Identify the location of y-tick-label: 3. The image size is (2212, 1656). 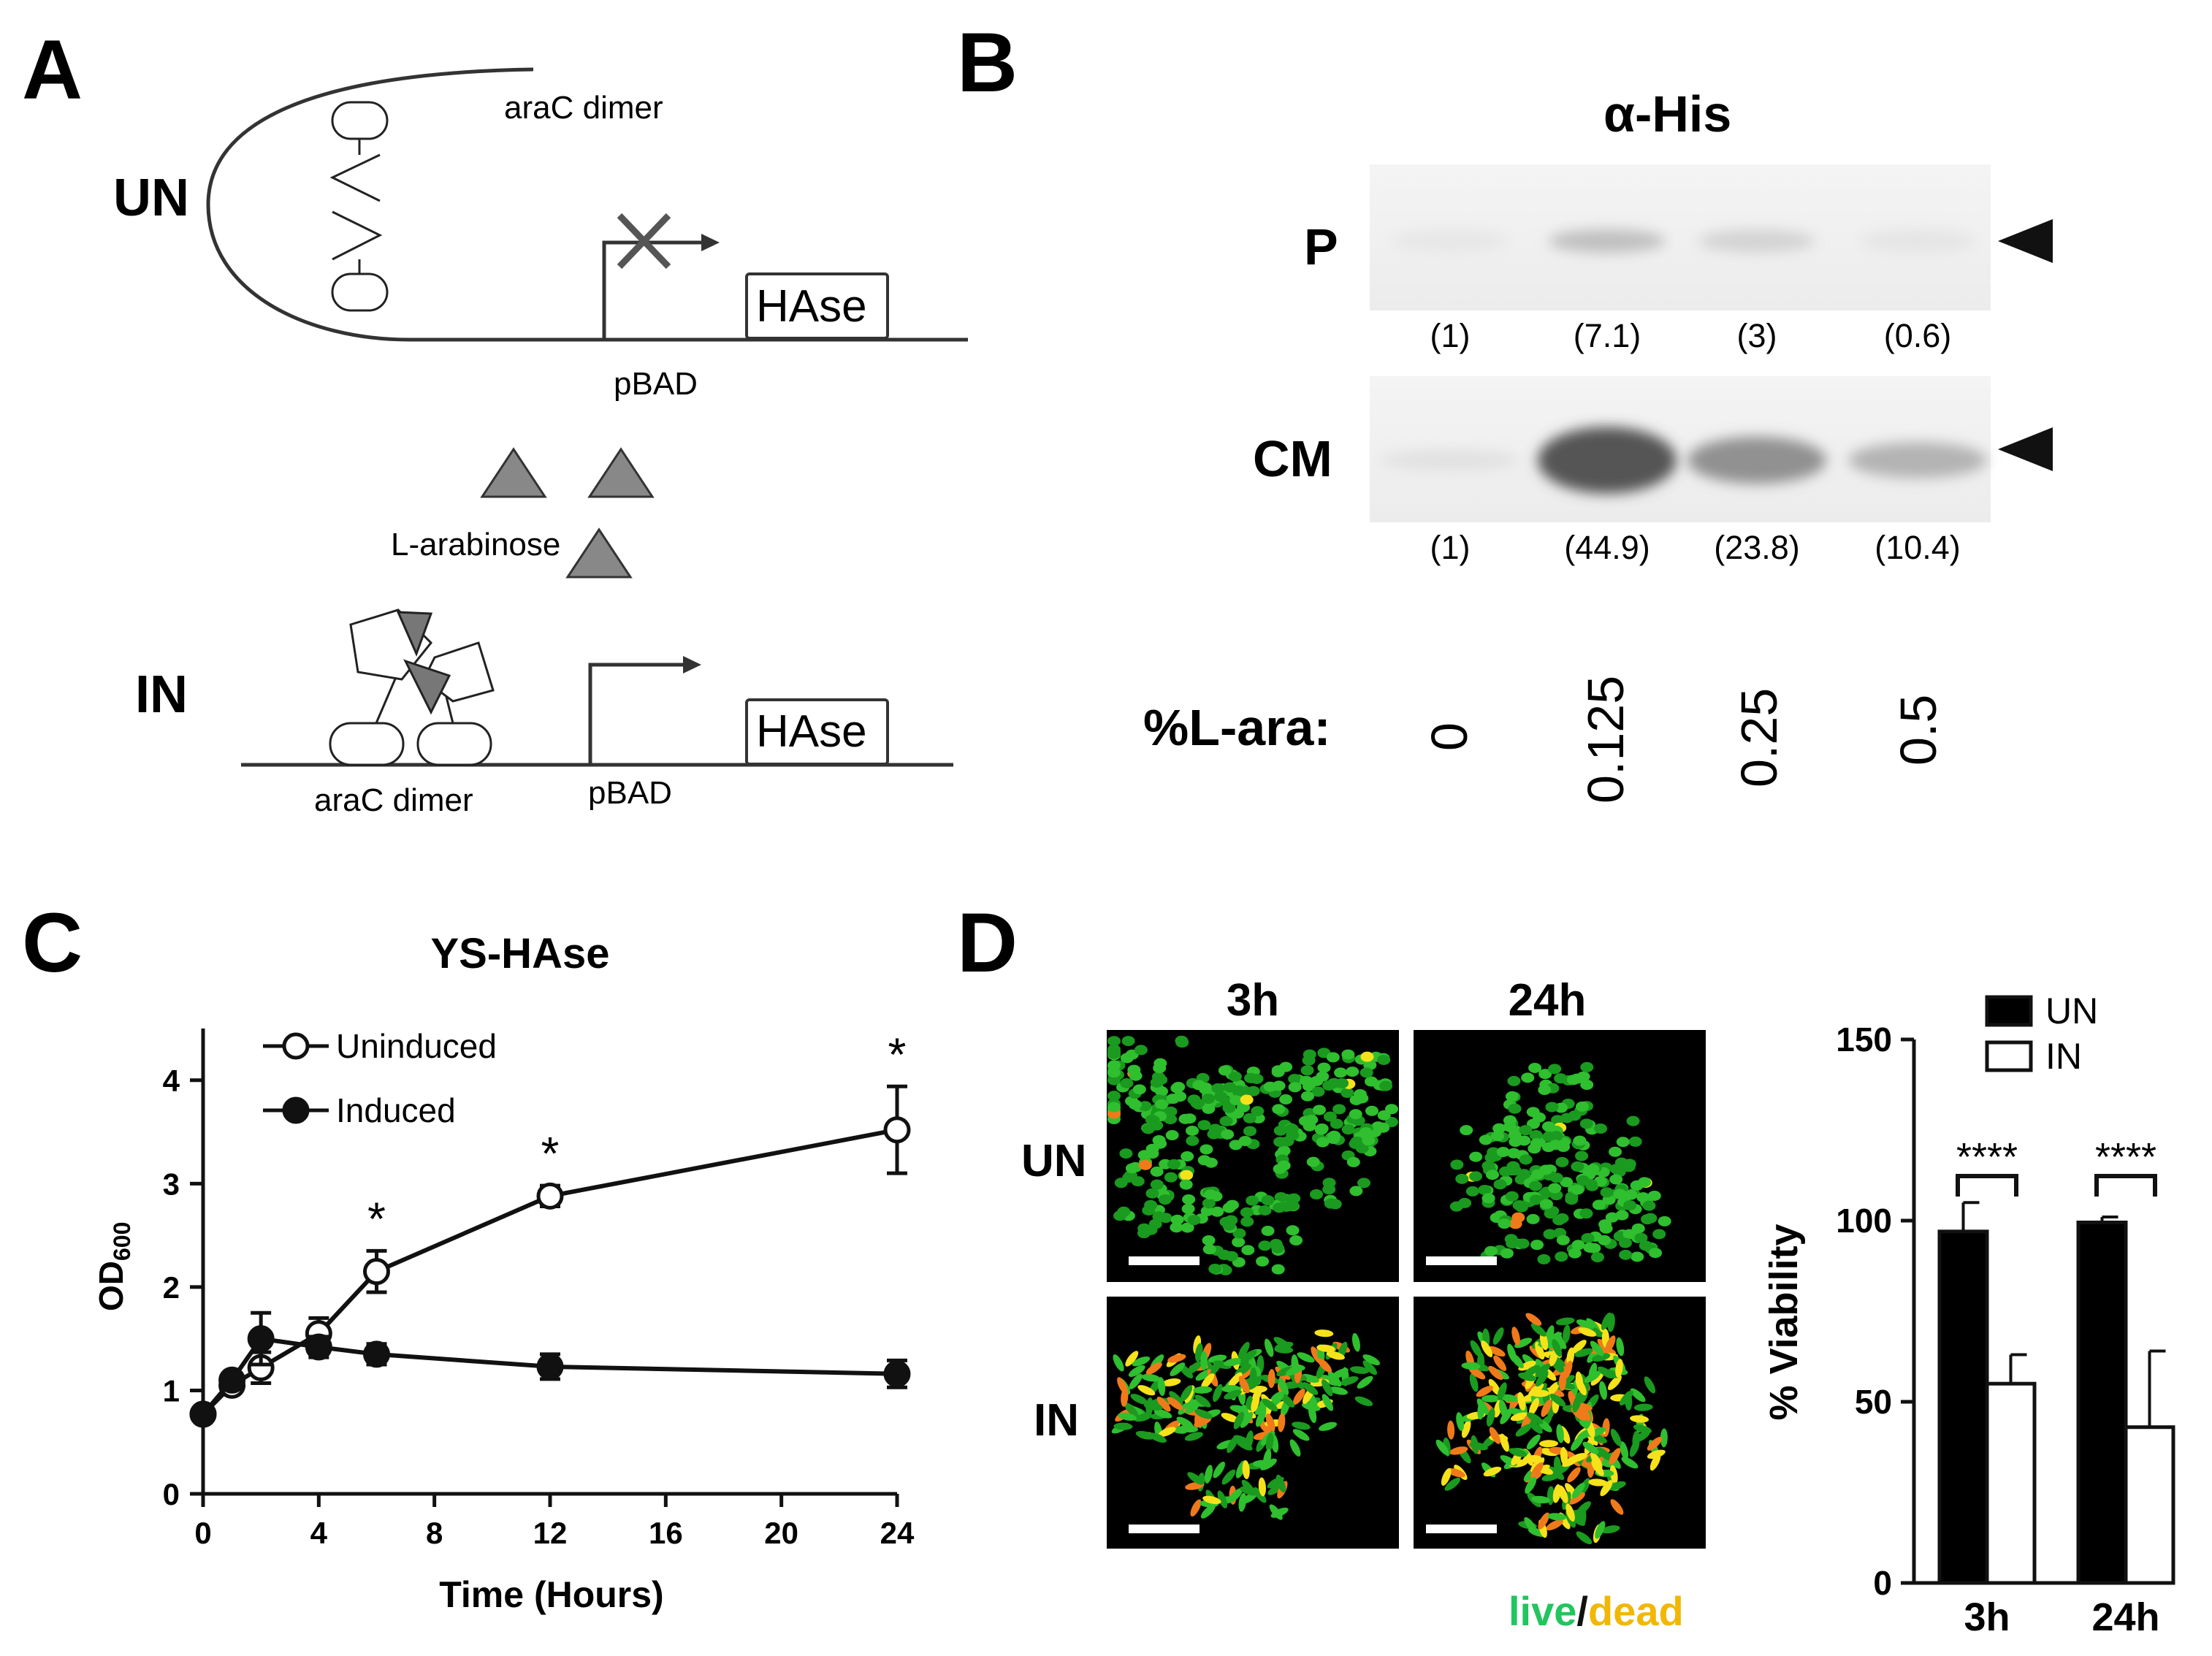
(171, 1184).